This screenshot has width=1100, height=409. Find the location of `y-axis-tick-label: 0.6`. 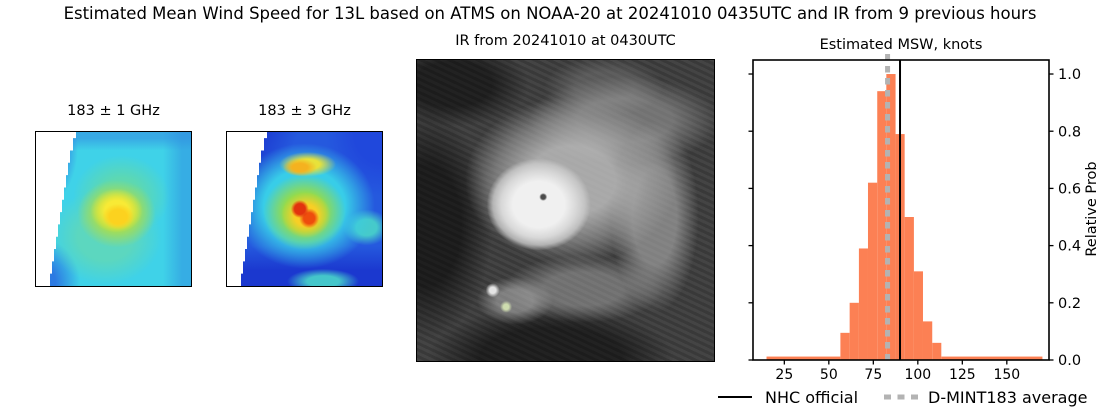

y-axis-tick-label: 0.6 is located at coordinates (1069, 189).